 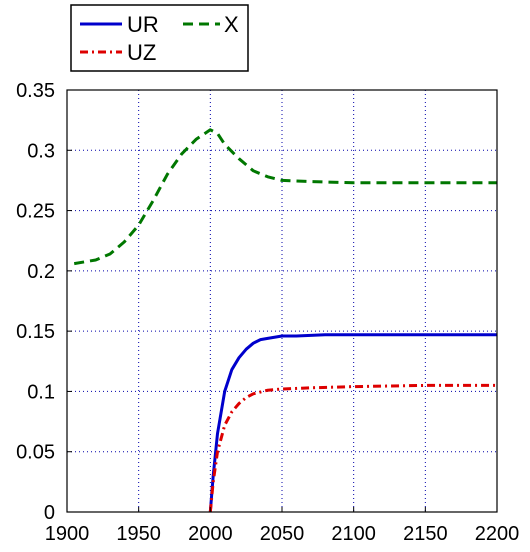 What do you see at coordinates (67, 534) in the screenshot?
I see `x-tick-label-0: 1900` at bounding box center [67, 534].